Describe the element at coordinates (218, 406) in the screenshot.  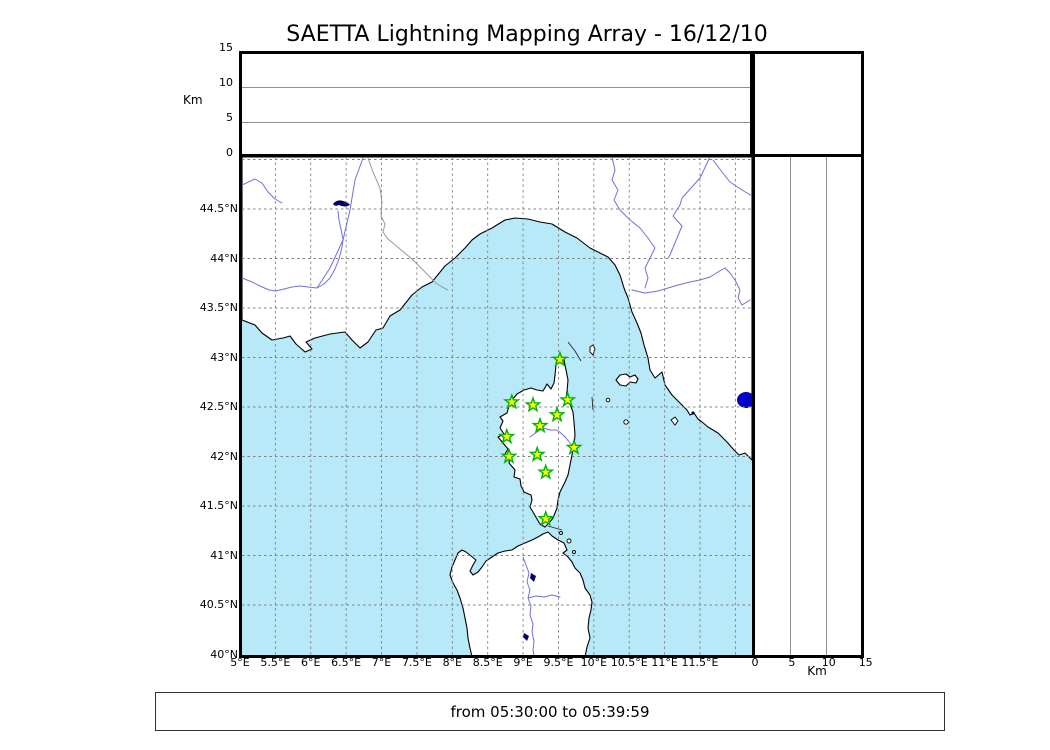
I see `lat-tick-label: 42.5°N` at that location.